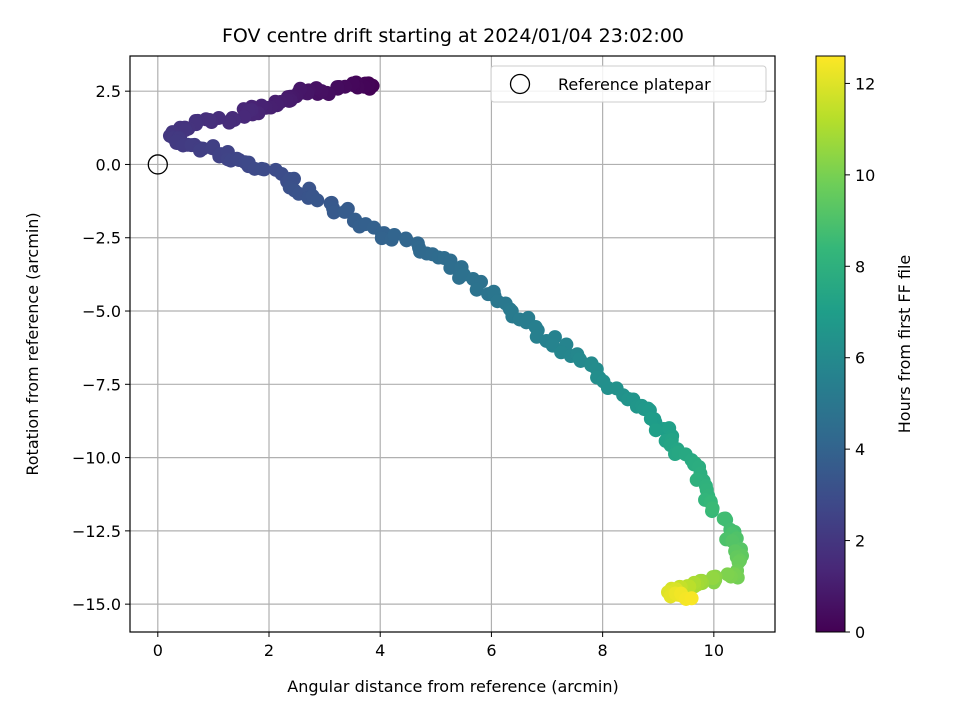  I want to click on legend-label: Reference platepar, so click(634, 84).